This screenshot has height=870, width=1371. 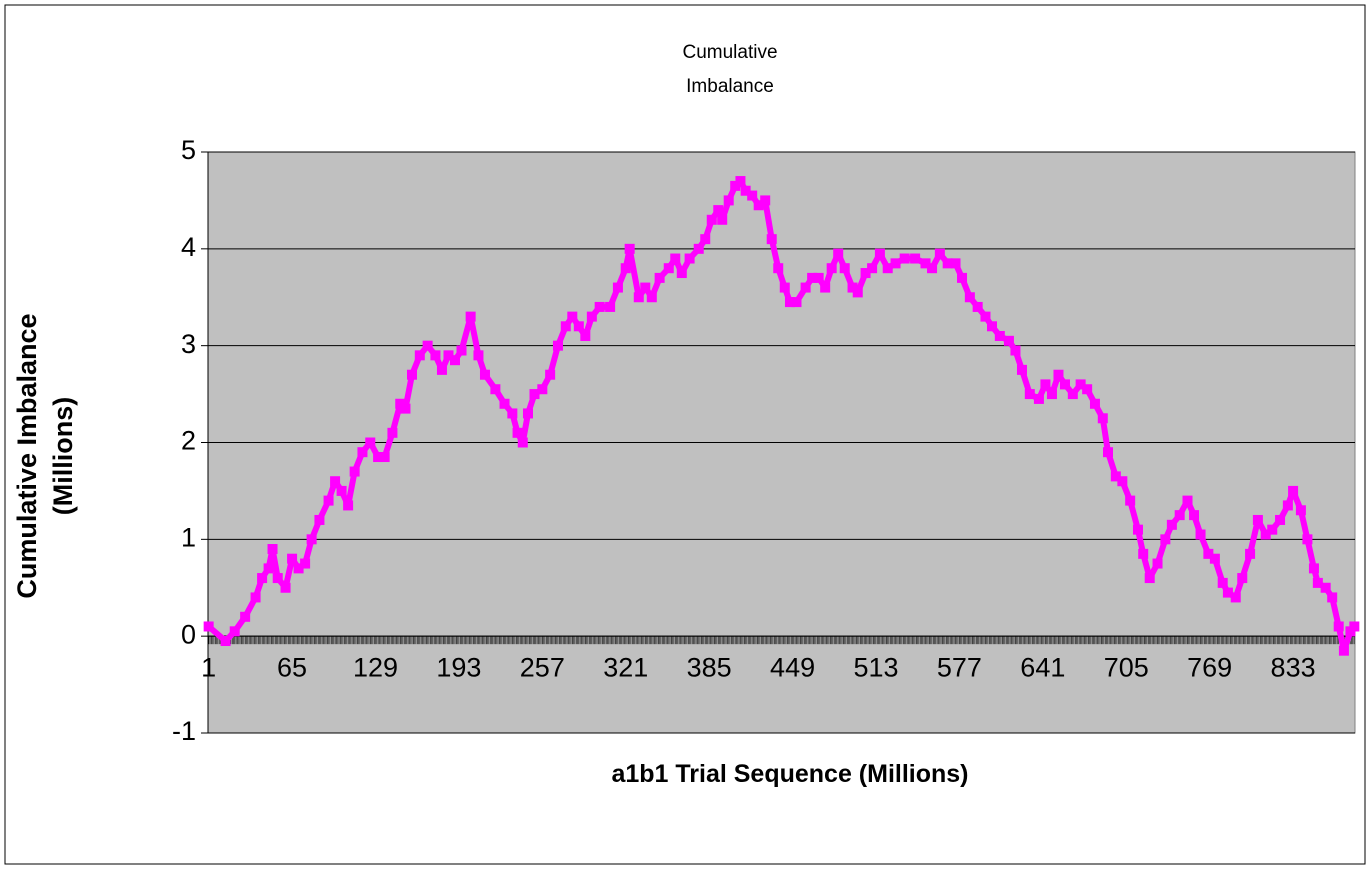 I want to click on x-tick-label: 65, so click(x=292, y=667).